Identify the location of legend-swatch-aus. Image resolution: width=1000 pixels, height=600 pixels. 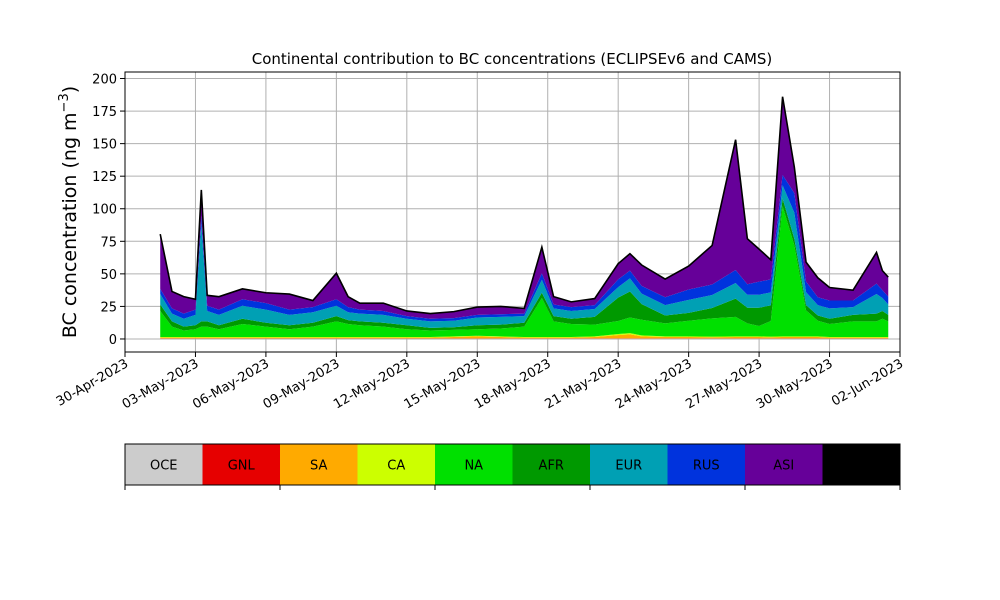
(861, 464).